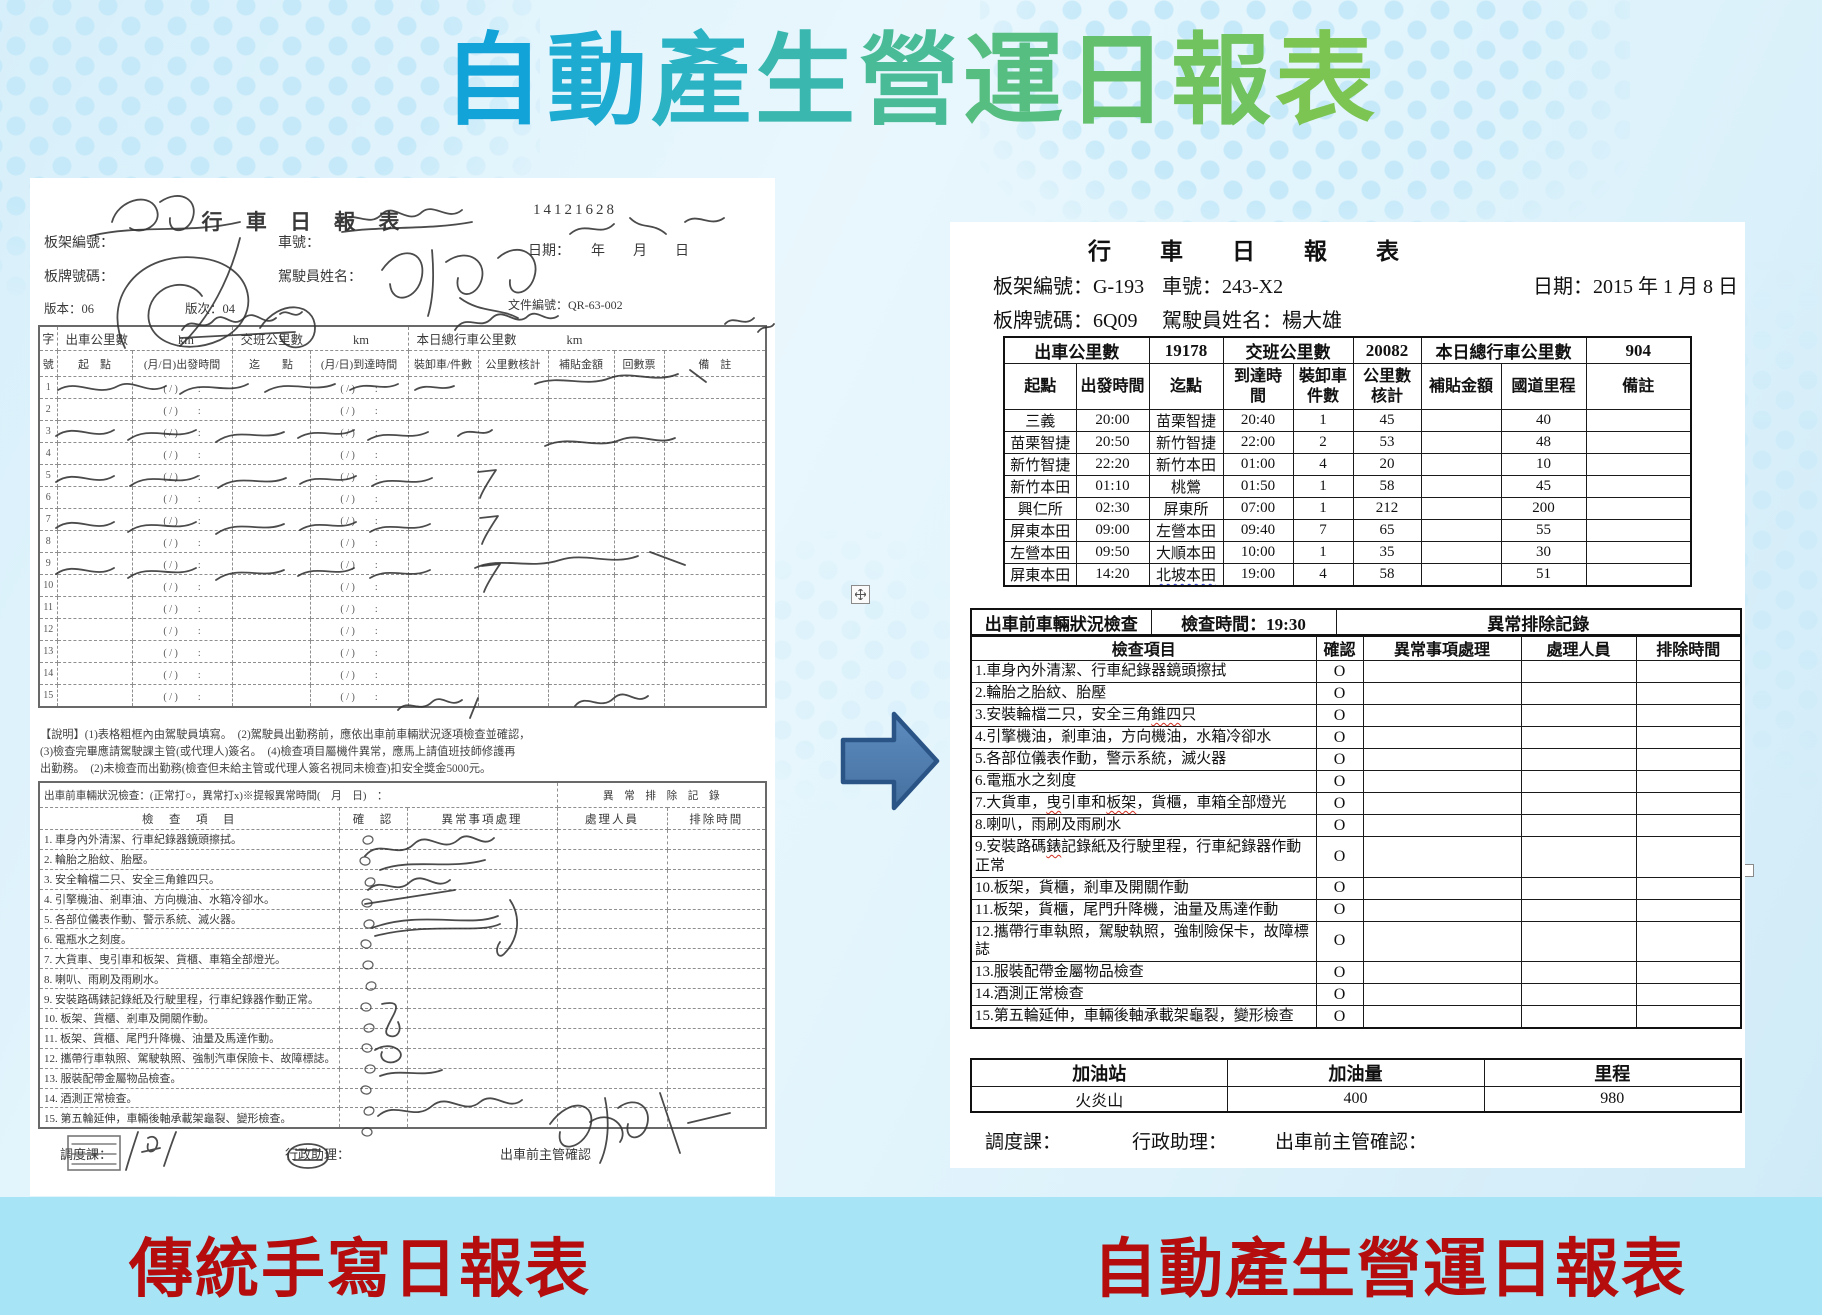  I want to click on cell: 58, so click(1387, 575).